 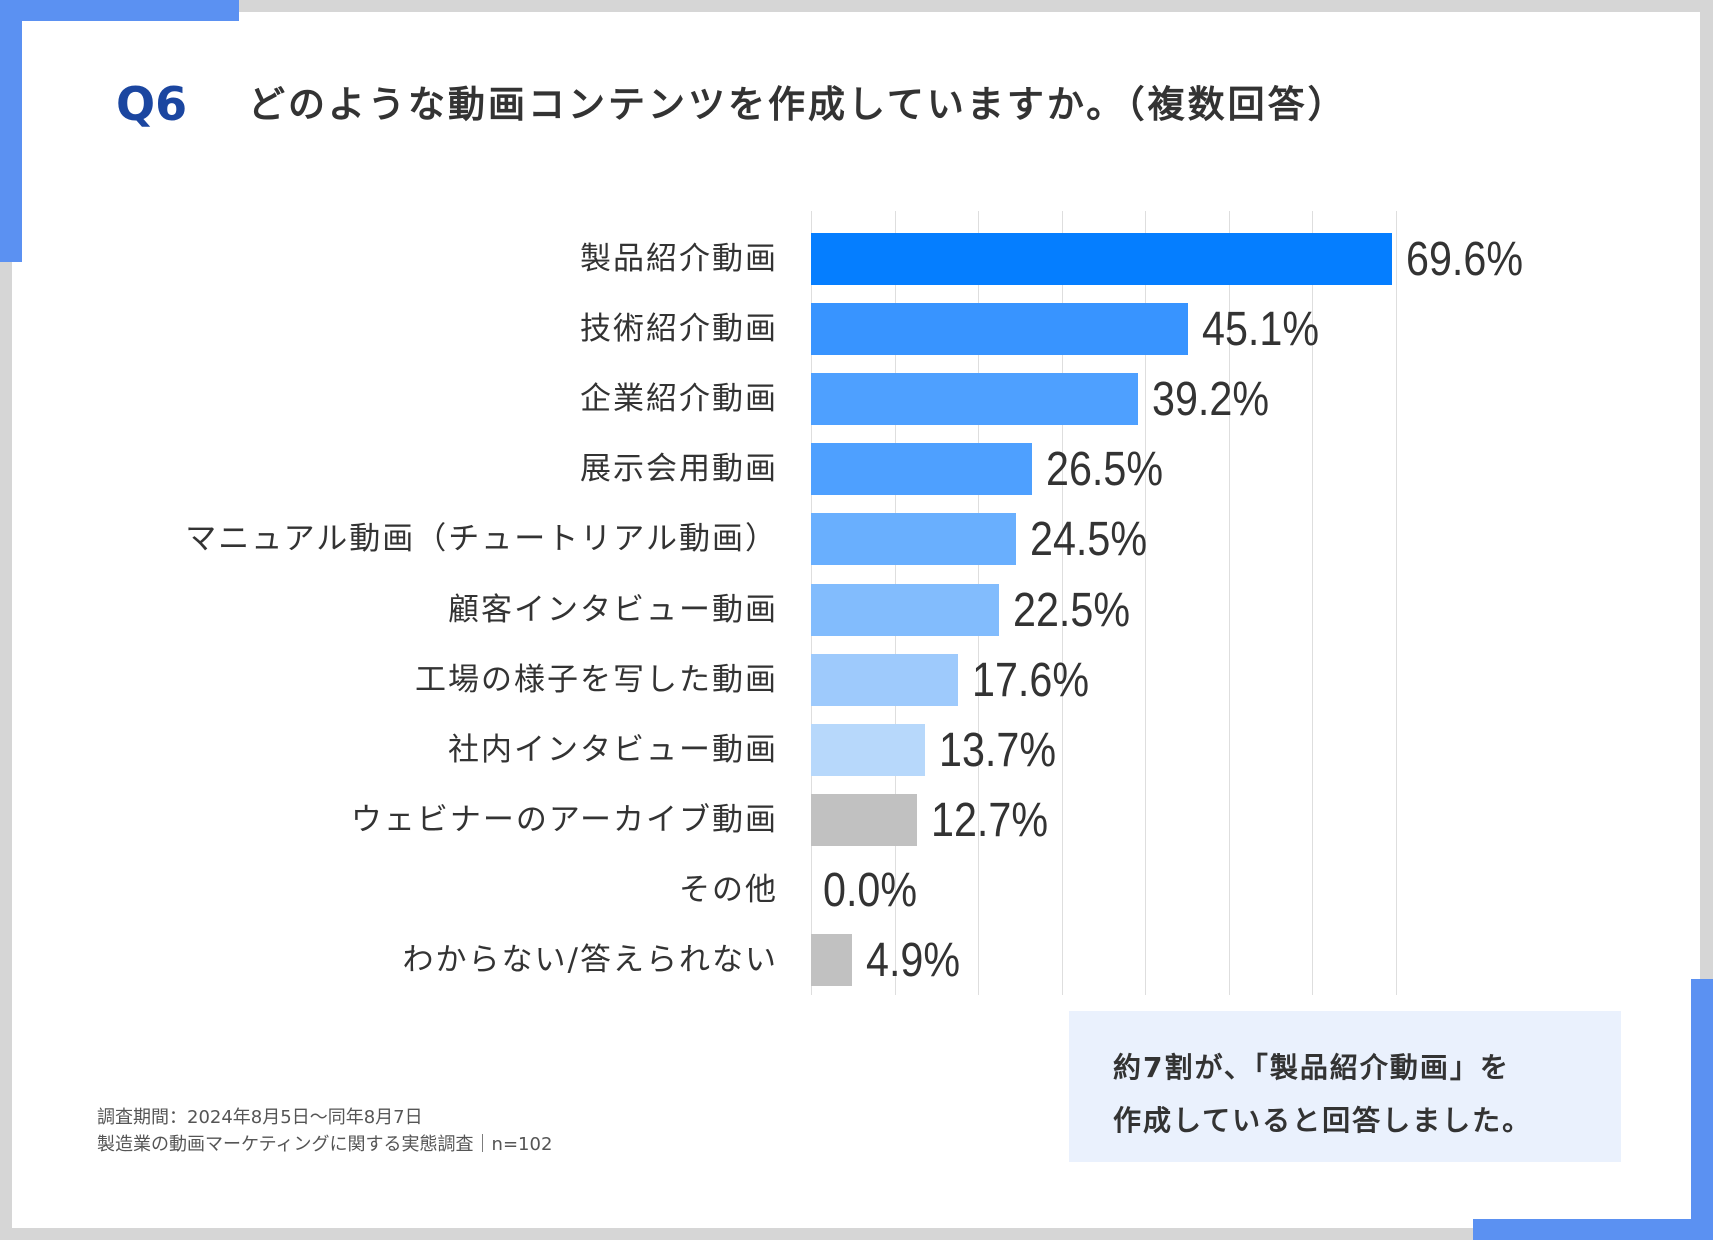 What do you see at coordinates (870, 890) in the screenshot?
I see `value-label: 0.0%` at bounding box center [870, 890].